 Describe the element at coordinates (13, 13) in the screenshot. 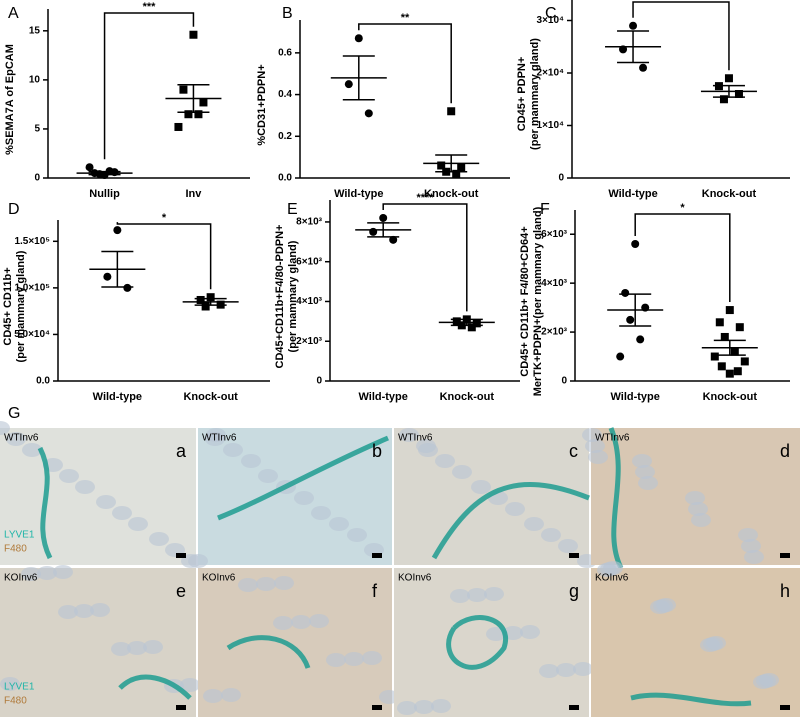

I see `panel-letter: A` at that location.